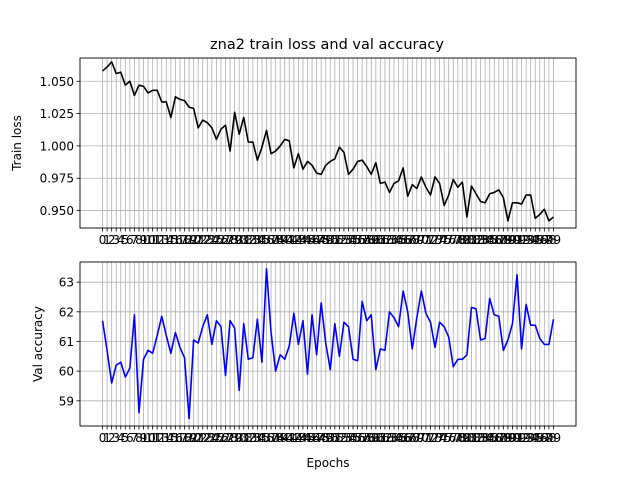  What do you see at coordinates (66, 283) in the screenshot?
I see `val-accuracy-ytick-label: 63` at bounding box center [66, 283].